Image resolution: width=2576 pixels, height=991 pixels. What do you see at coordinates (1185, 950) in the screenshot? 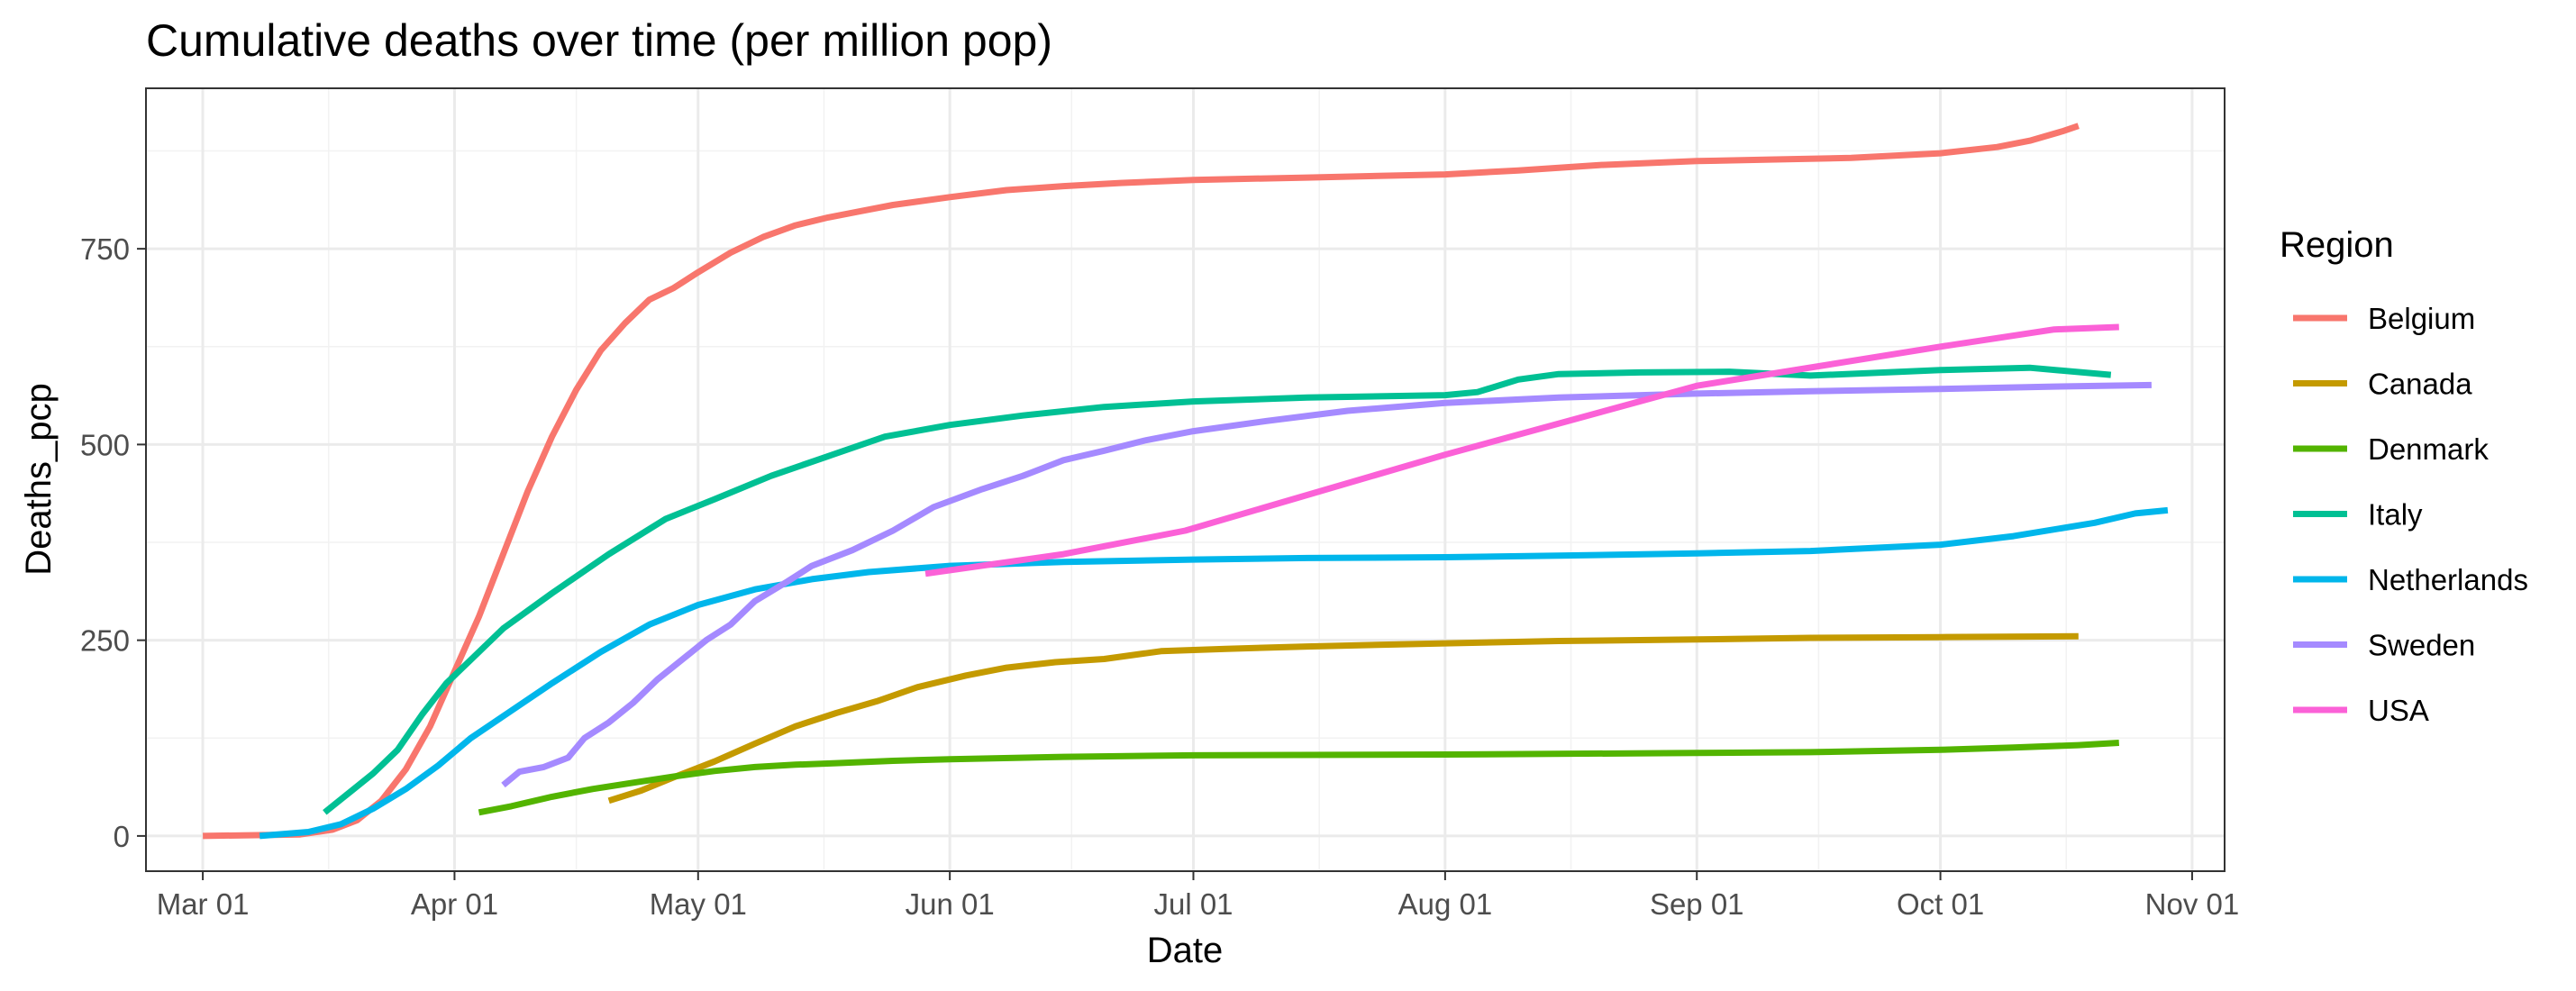
I see `x-axis-title: Date` at bounding box center [1185, 950].